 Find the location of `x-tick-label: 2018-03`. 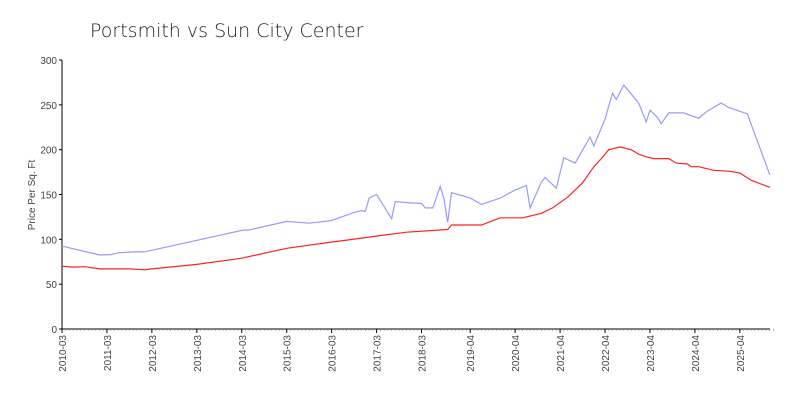

x-tick-label: 2018-03 is located at coordinates (423, 353).